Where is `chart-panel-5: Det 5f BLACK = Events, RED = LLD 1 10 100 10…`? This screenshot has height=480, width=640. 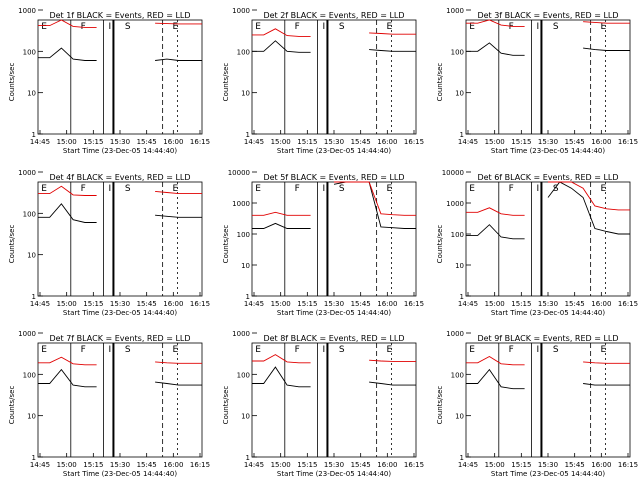
chart-panel-5: Det 5f BLACK = Events, RED = LLD 1 10 100 10… is located at coordinates (323, 243).